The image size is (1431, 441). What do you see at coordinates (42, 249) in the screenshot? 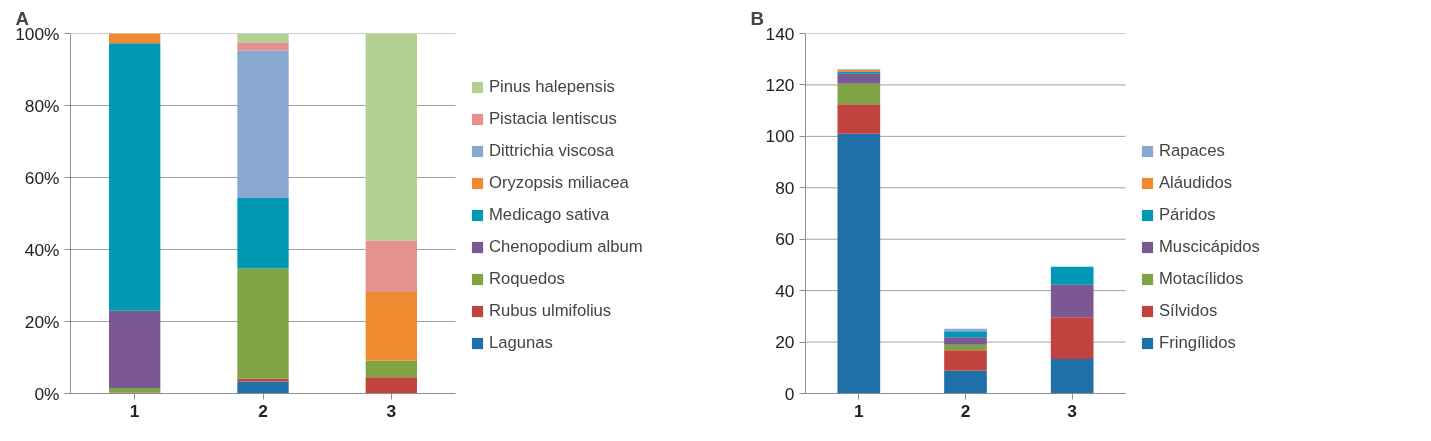
I see `y-tick-label: 40%` at bounding box center [42, 249].